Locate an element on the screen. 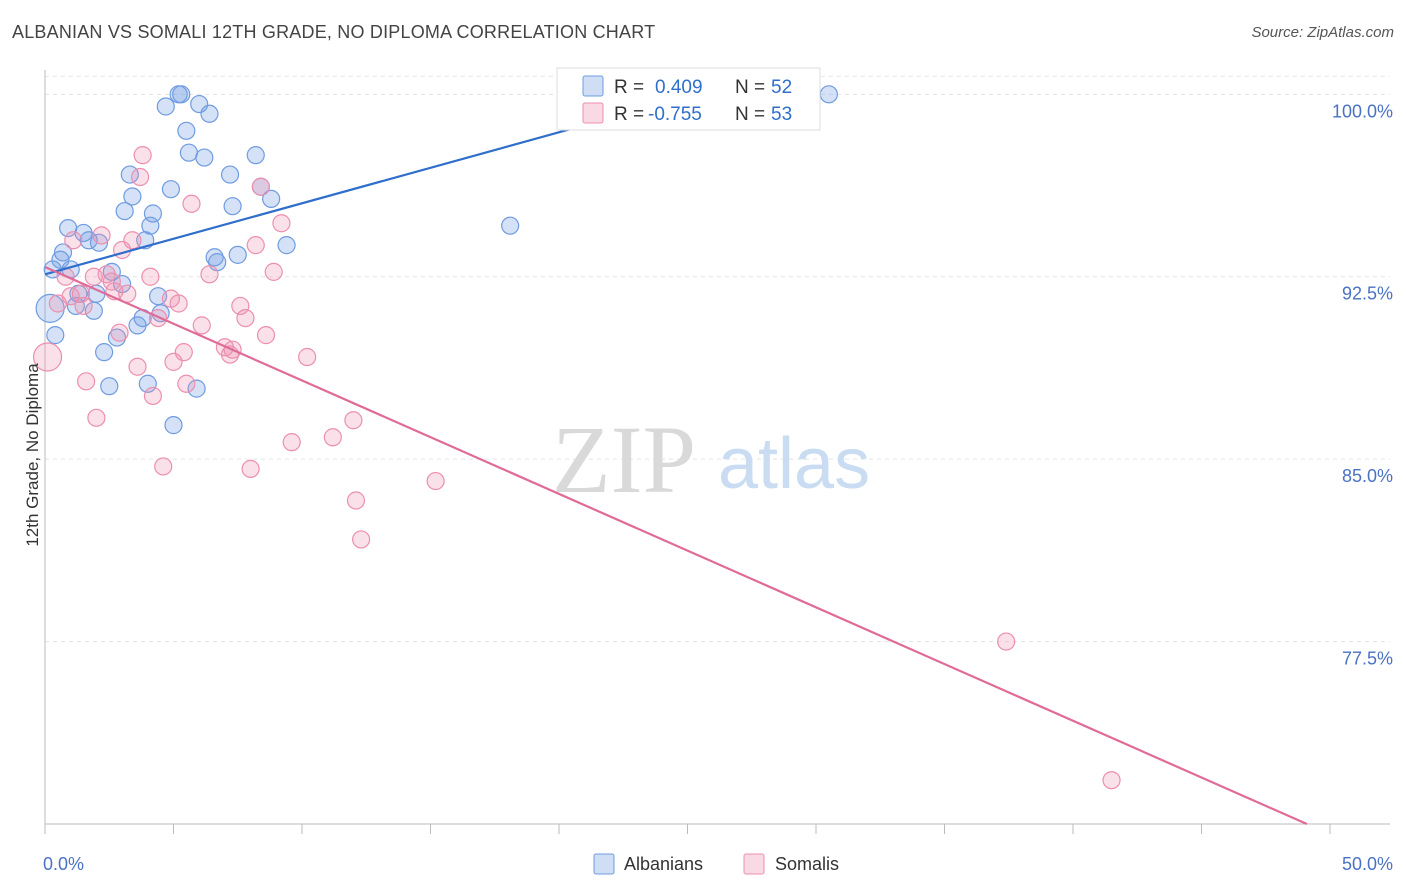  legend-box is located at coordinates (688, 99).